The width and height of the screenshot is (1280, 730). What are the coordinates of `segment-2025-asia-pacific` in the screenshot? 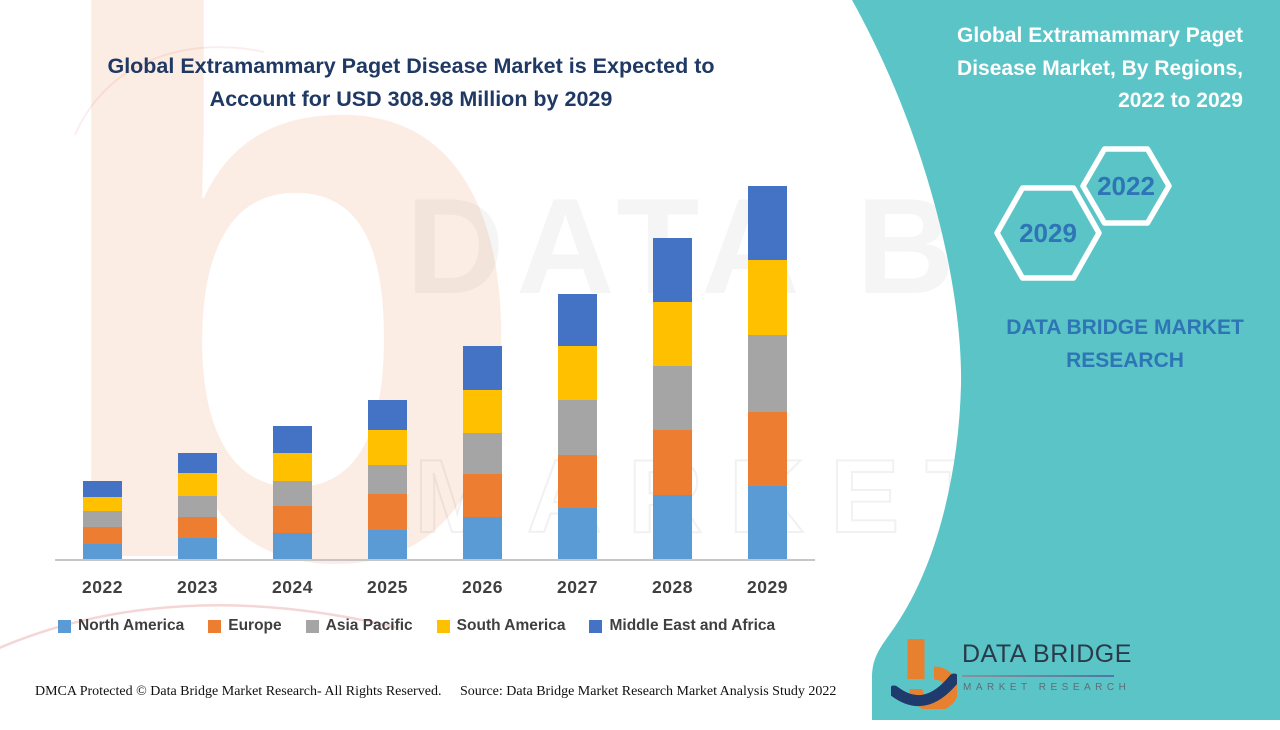 It's located at (387, 479).